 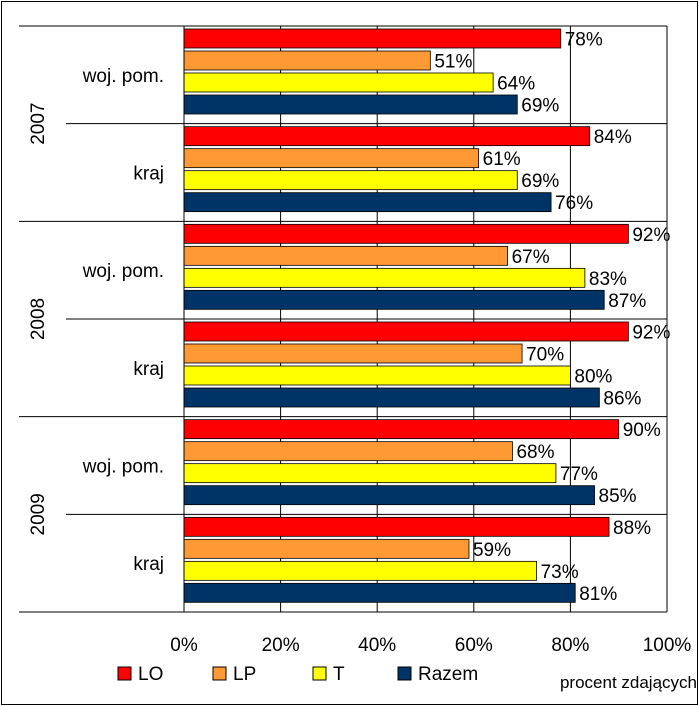 I want to click on bar-lo-2009-kraj, so click(x=396, y=526).